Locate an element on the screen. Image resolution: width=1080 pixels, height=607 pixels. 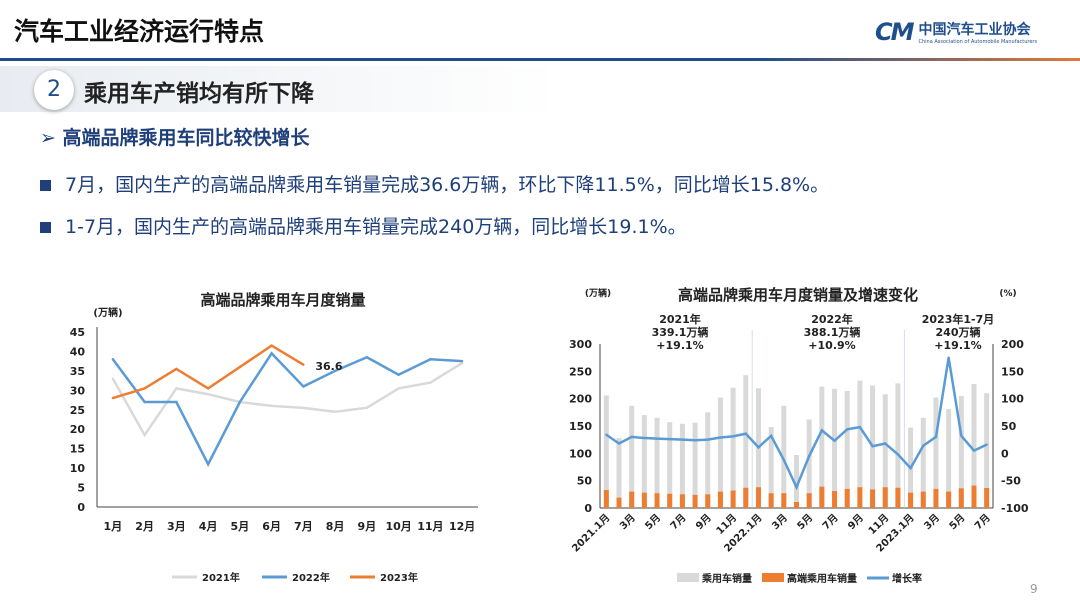
left-series-line-2022年 is located at coordinates (287, 409).